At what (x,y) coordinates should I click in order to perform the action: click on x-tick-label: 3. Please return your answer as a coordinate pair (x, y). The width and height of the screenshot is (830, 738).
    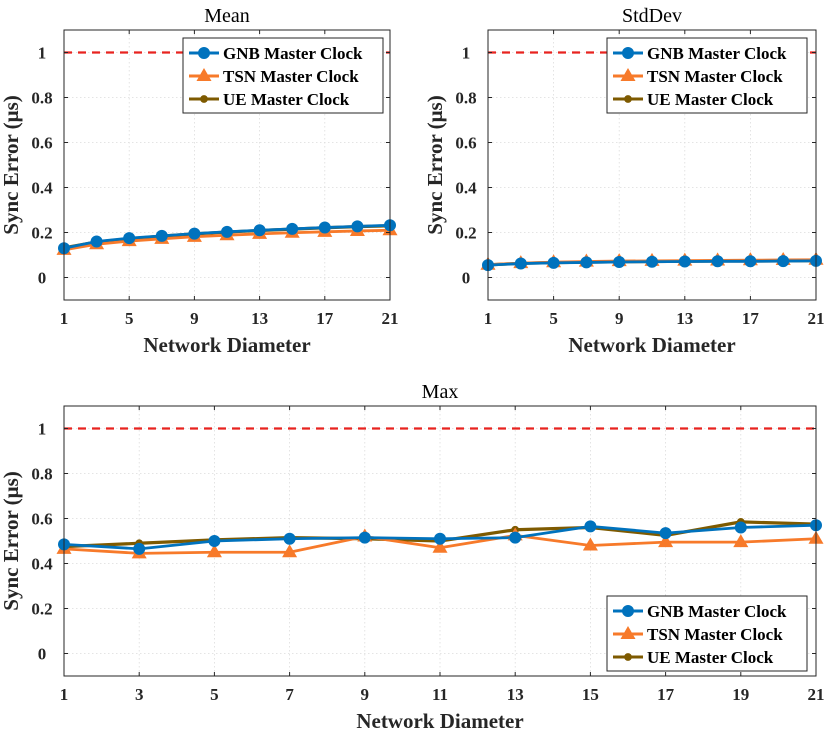
    Looking at the image, I should click on (139, 694).